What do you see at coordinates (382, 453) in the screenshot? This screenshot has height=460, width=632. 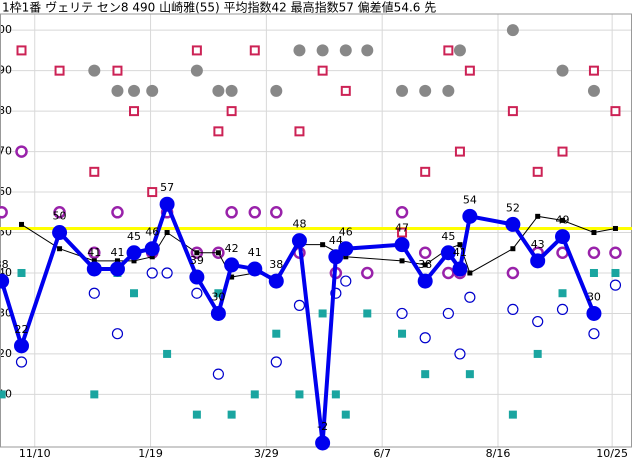 I see `x-tick-label: 6/7` at bounding box center [382, 453].